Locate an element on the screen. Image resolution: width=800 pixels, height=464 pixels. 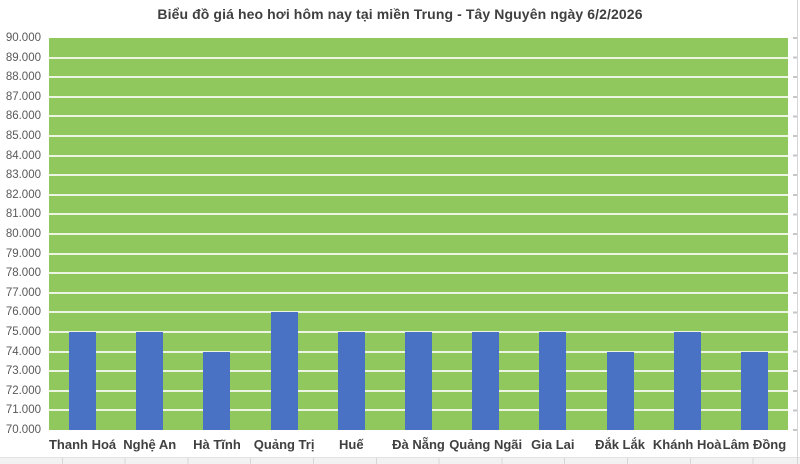
x-tick-label: Hà Tĩnh is located at coordinates (217, 444).